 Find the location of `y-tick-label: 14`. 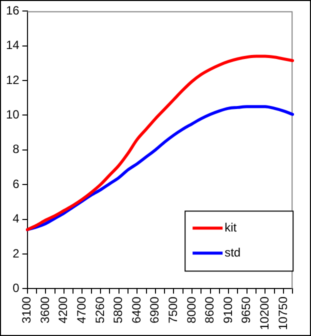

y-tick-label: 14 is located at coordinates (13, 45).